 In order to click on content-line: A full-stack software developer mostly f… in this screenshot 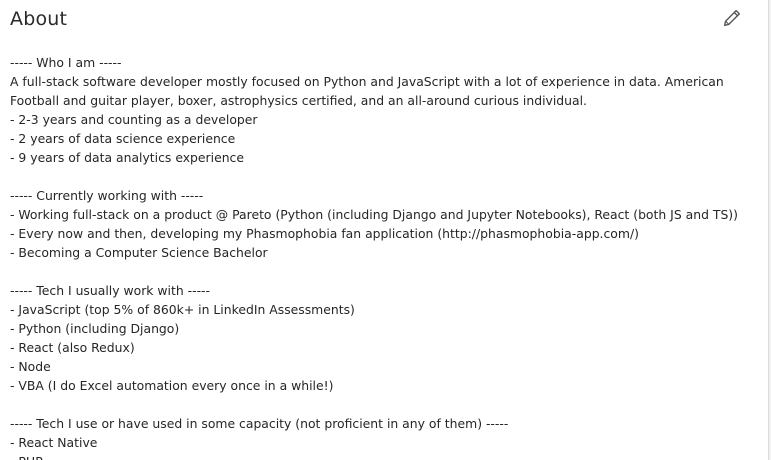, I will do `click(367, 81)`.